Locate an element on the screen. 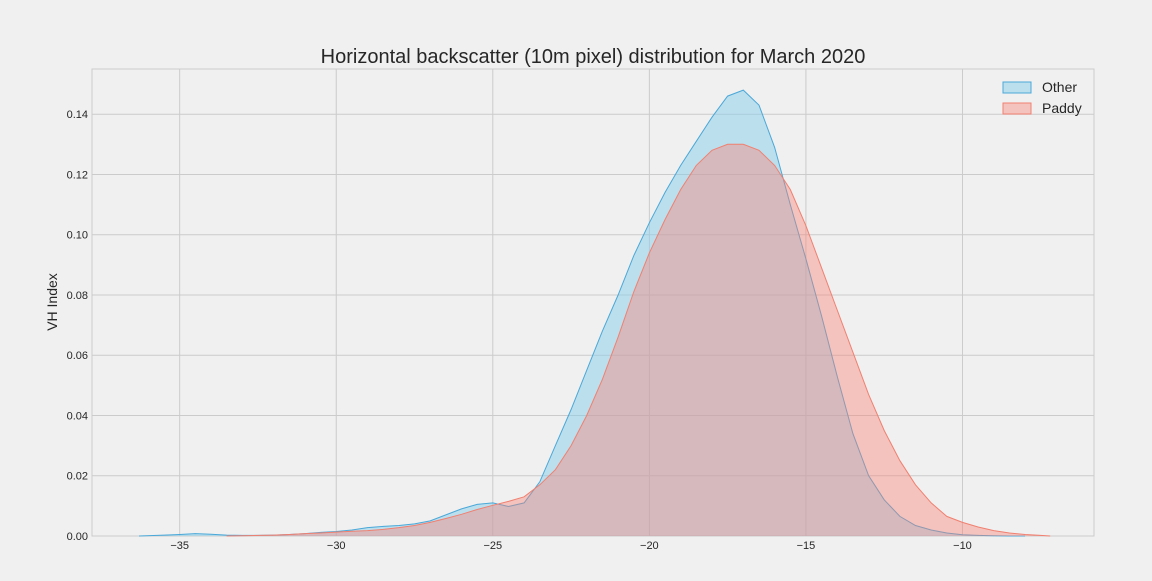 The image size is (1152, 581). legend-swatch-other is located at coordinates (1017, 87).